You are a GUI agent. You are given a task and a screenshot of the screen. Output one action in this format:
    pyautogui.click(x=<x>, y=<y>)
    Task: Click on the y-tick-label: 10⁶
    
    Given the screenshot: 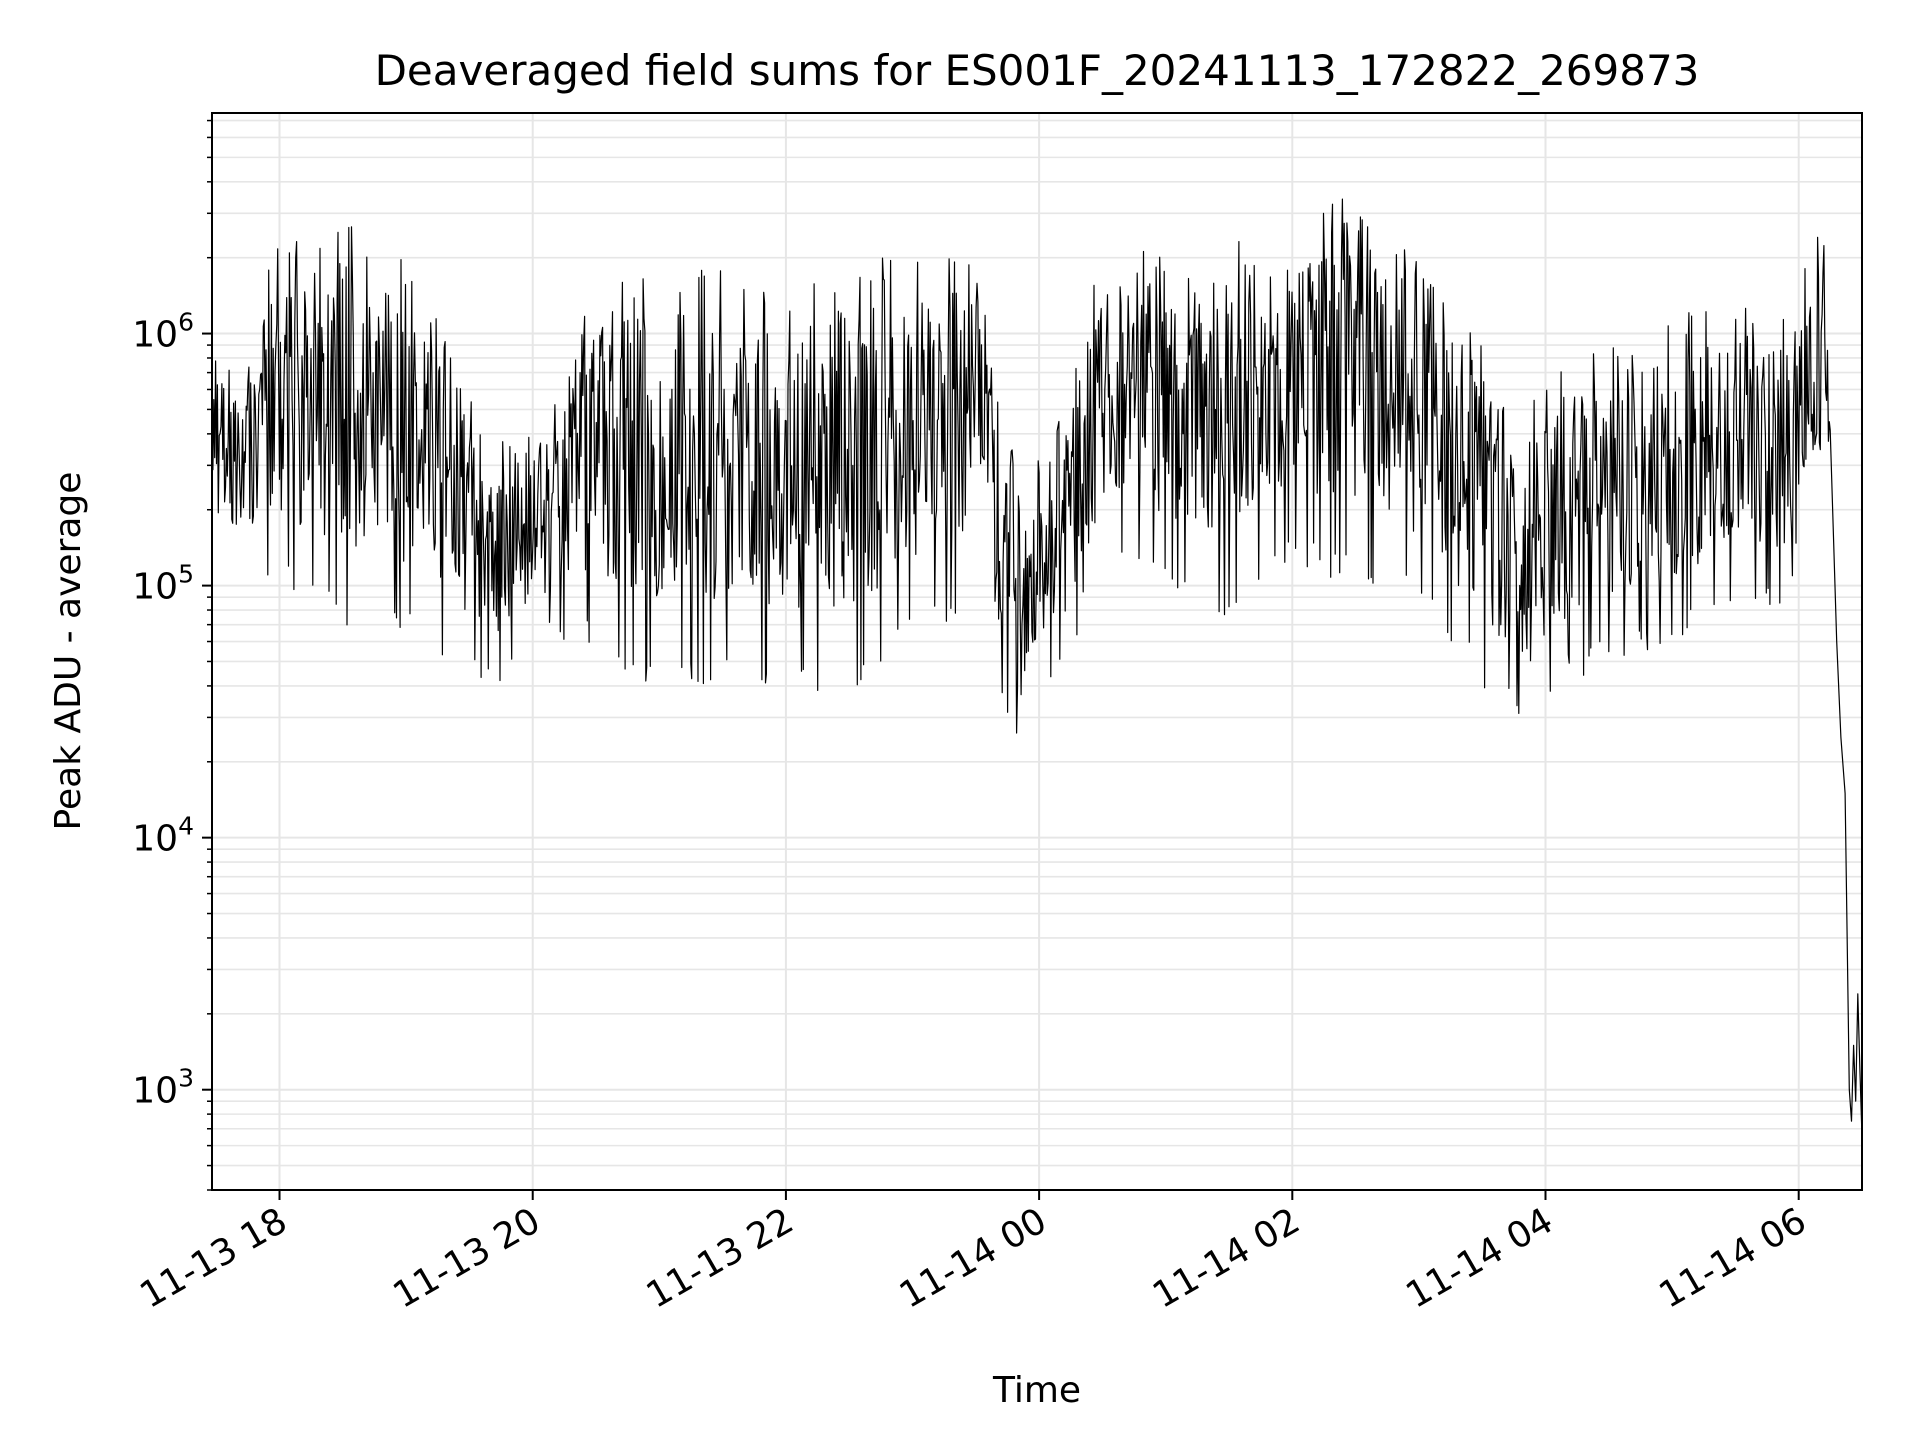 What is the action you would take?
    pyautogui.click(x=163, y=332)
    